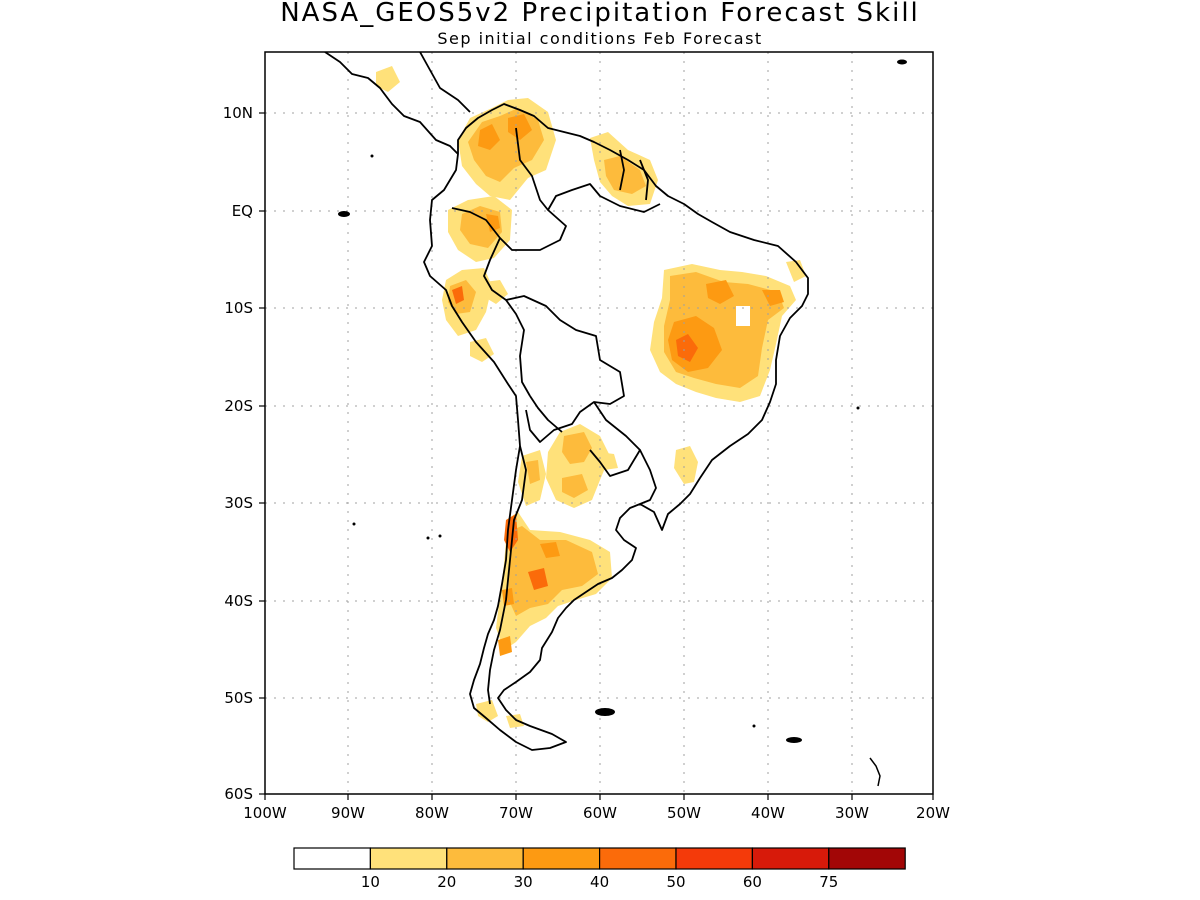  I want to click on lon-tick-label: 100W, so click(265, 813).